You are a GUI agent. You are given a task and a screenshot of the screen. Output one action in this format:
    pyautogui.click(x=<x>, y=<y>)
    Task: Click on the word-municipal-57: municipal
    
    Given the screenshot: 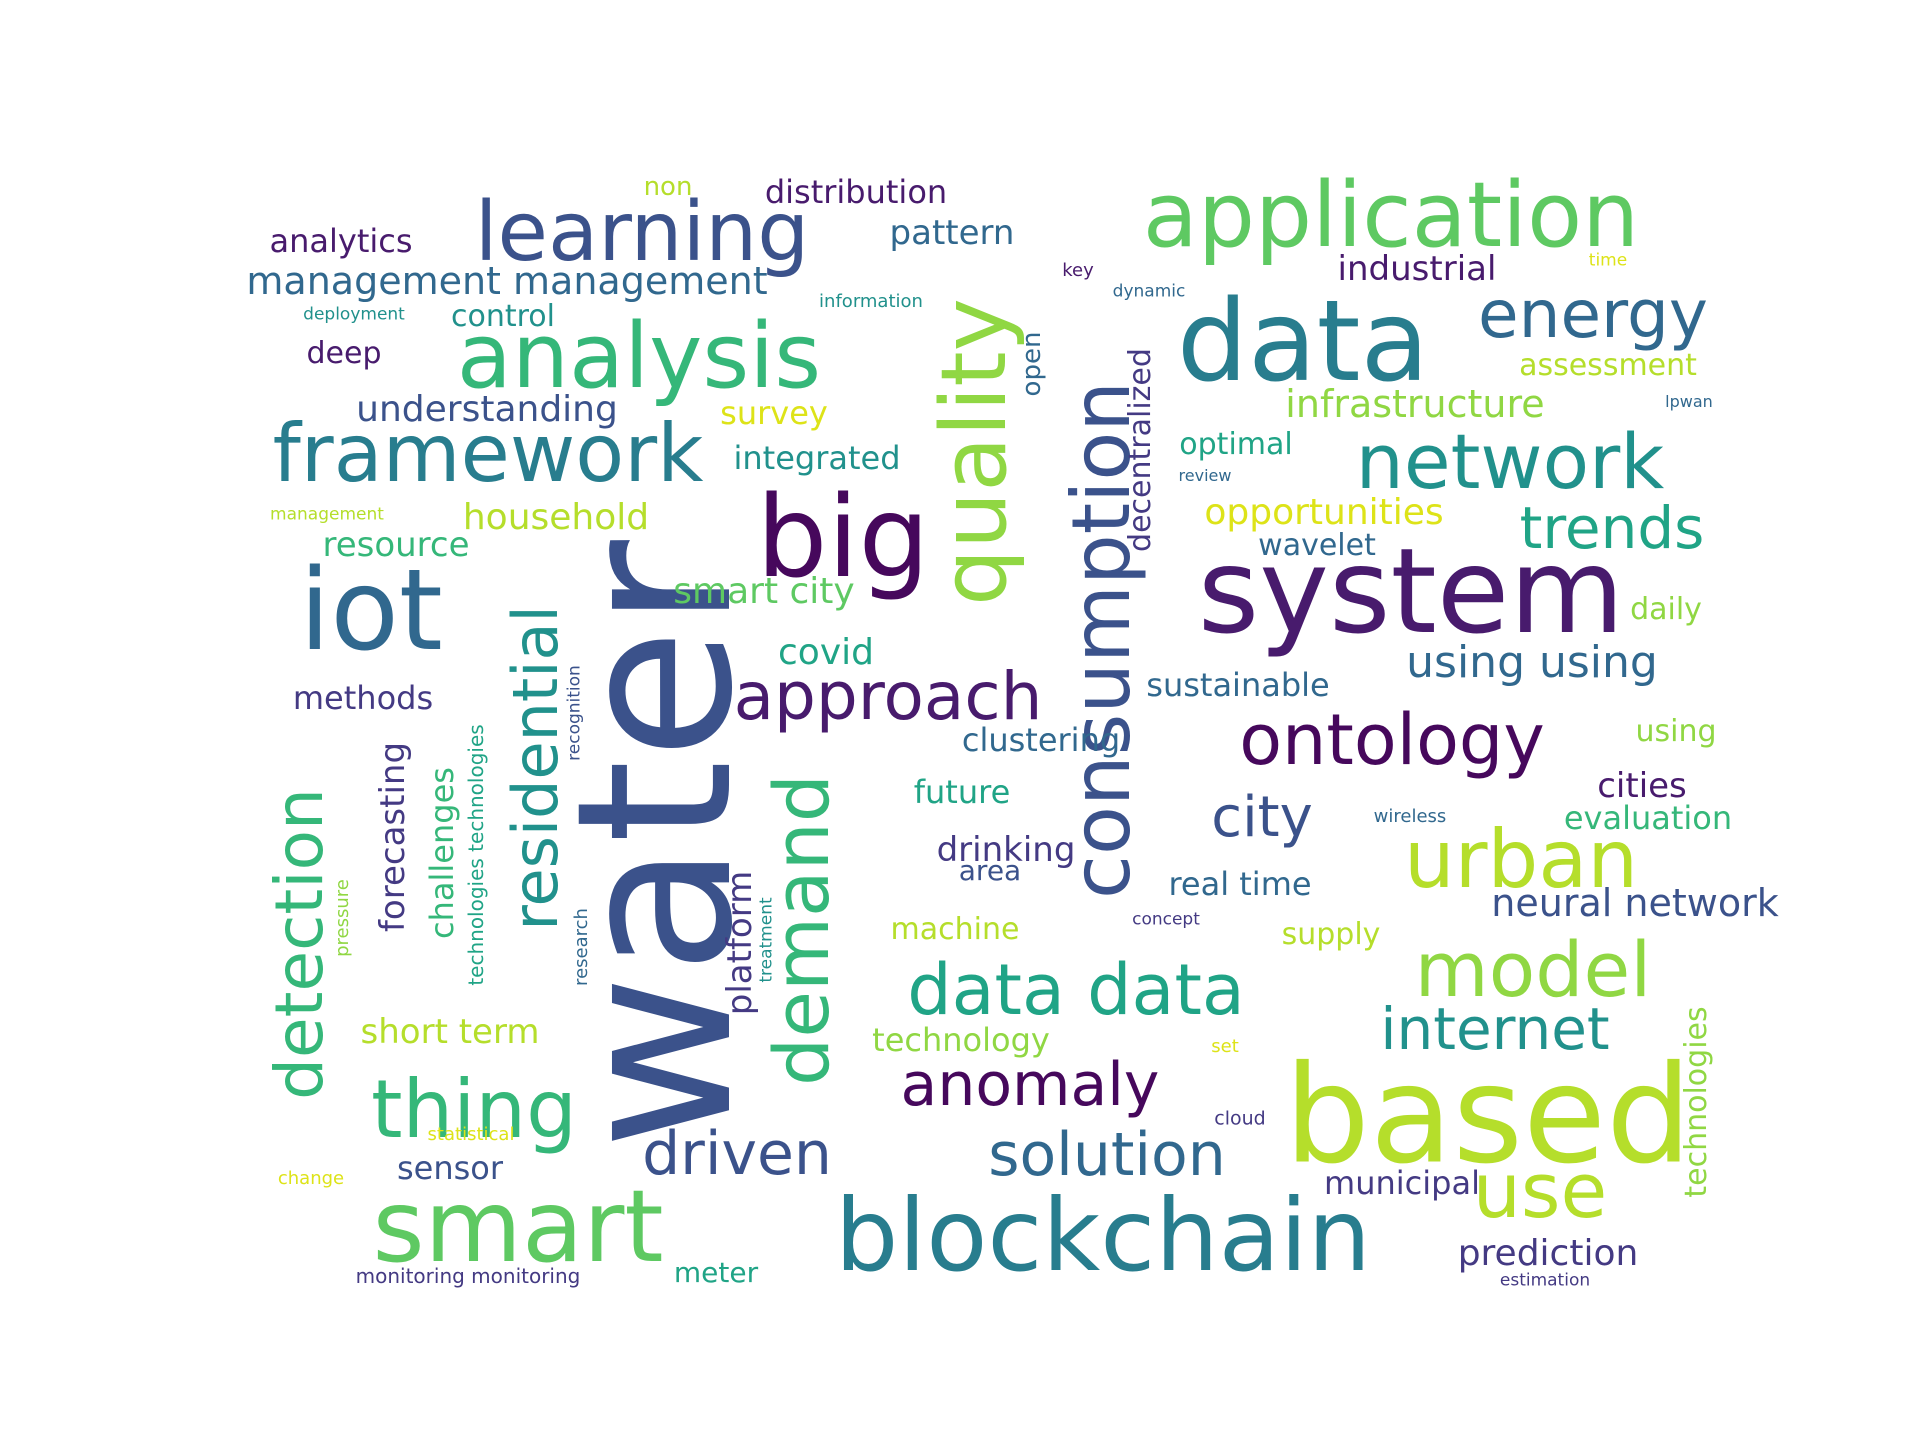 What is the action you would take?
    pyautogui.click(x=1402, y=1183)
    